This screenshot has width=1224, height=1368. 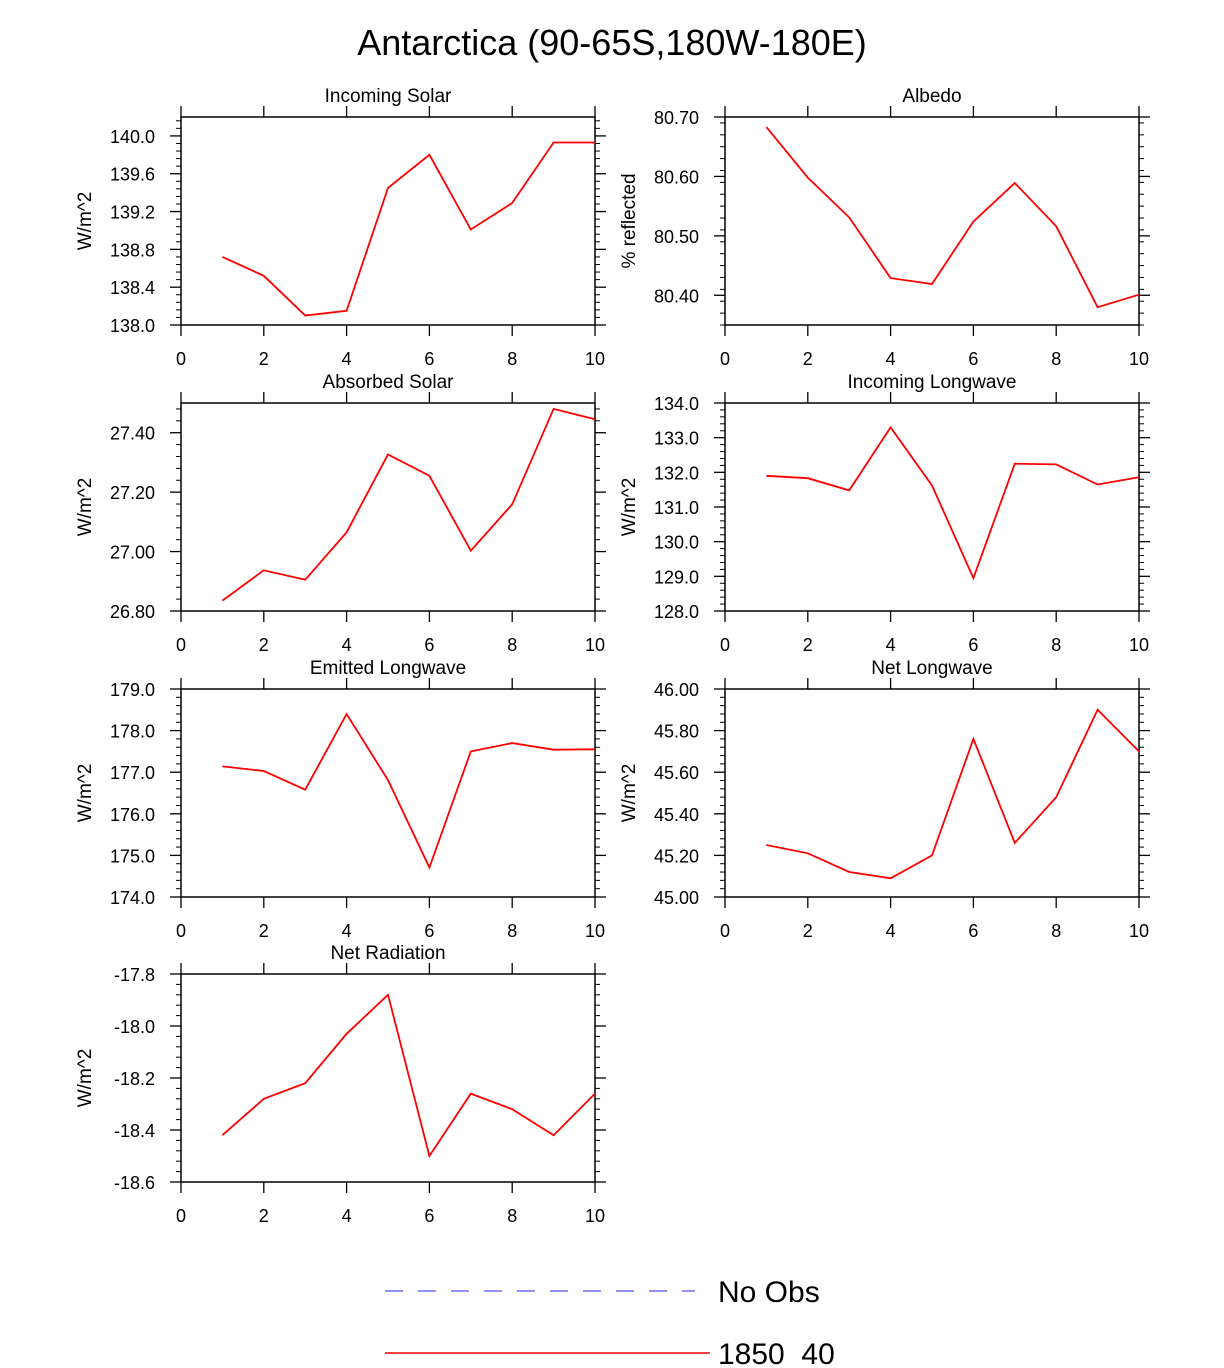 I want to click on y-tick-label: 45.40, so click(x=676, y=815).